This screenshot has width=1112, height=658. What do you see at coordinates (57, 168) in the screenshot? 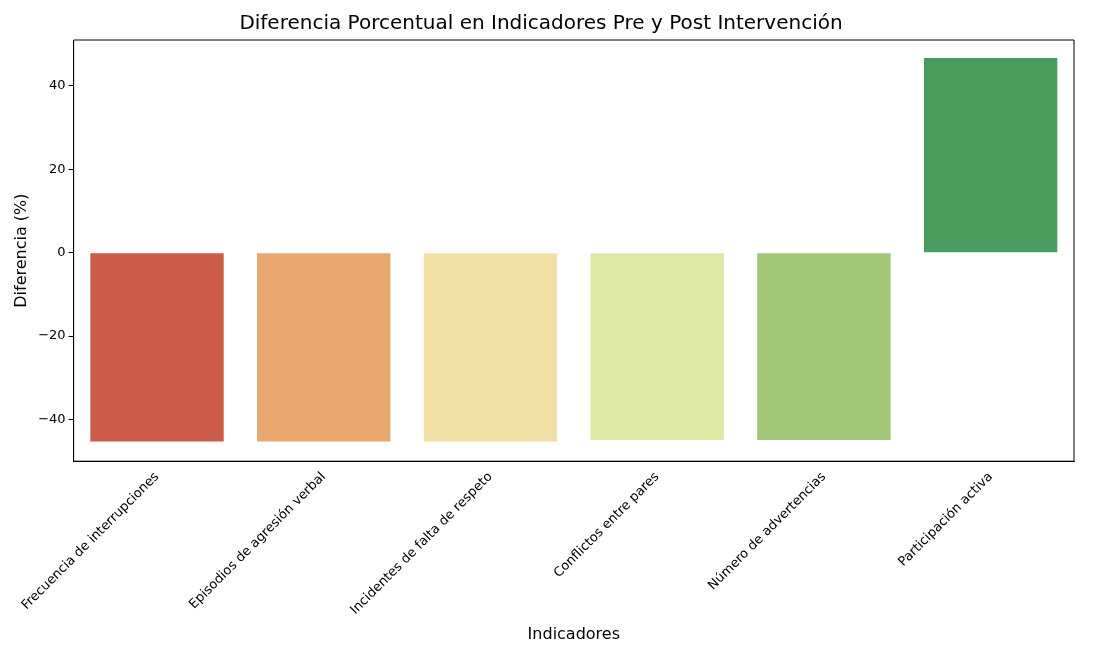
I see `y-tick-label: 20` at bounding box center [57, 168].